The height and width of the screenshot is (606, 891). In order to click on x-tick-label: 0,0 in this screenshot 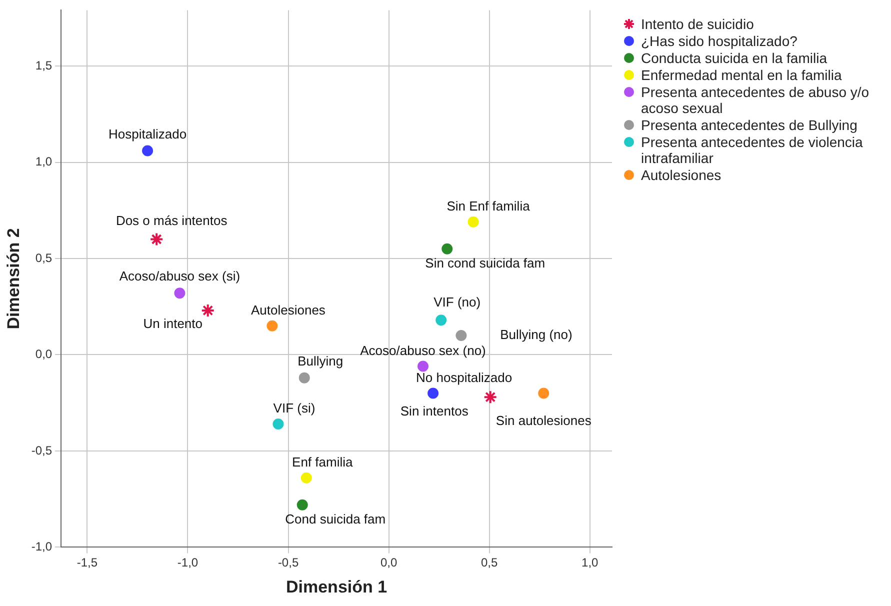, I will do `click(389, 563)`.